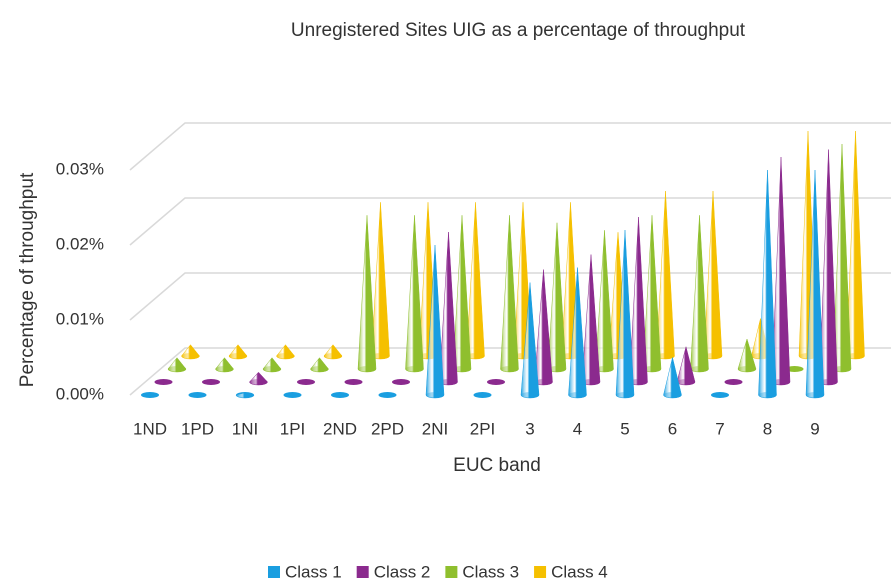  What do you see at coordinates (387, 428) in the screenshot?
I see `x-tick-label: 2PD` at bounding box center [387, 428].